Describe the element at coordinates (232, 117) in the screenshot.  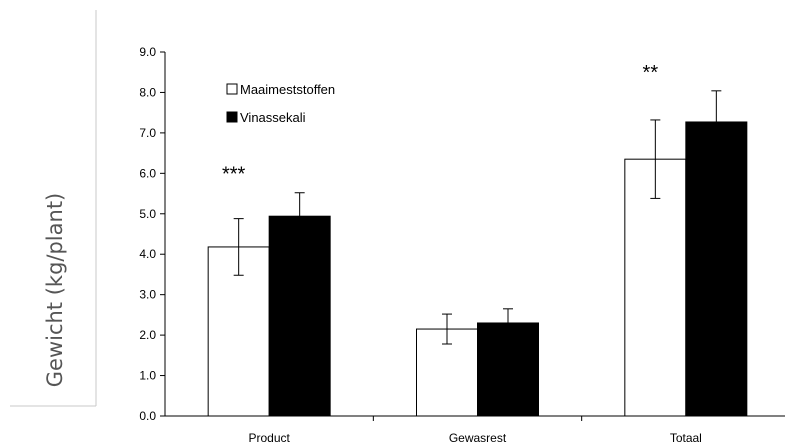
I see `legend-swatch-vinassekali` at that location.